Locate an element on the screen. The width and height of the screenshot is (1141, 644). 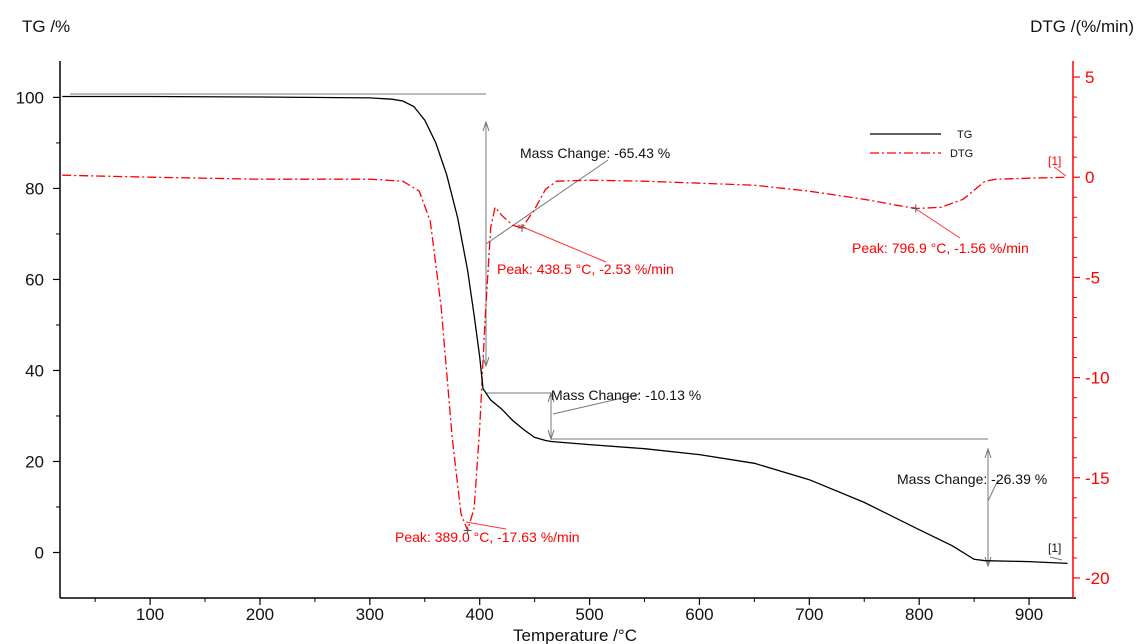
y-right-tick-label: 5 is located at coordinates (1089, 77).